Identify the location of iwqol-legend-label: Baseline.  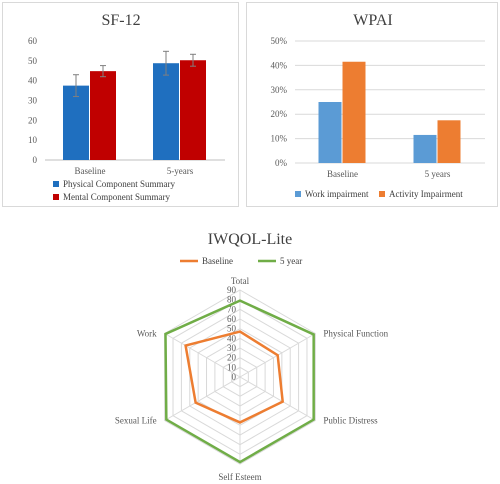
(217, 261).